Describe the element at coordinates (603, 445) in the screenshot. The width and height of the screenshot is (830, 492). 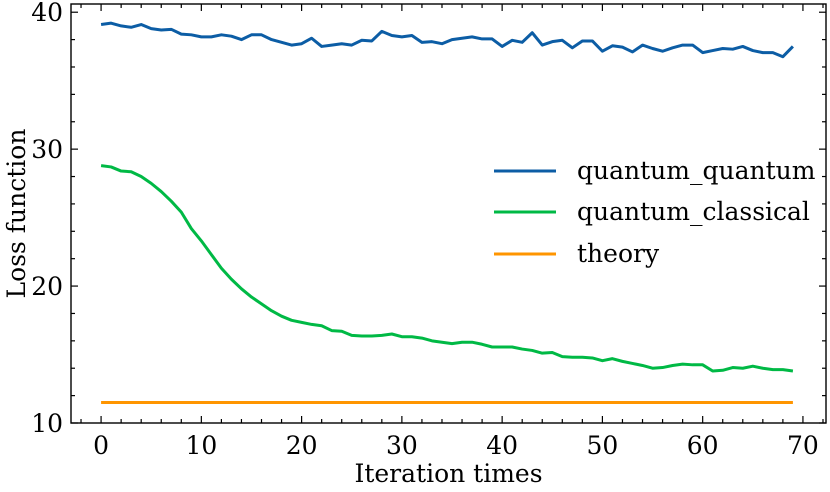
I see `x-tick-label: 50` at that location.